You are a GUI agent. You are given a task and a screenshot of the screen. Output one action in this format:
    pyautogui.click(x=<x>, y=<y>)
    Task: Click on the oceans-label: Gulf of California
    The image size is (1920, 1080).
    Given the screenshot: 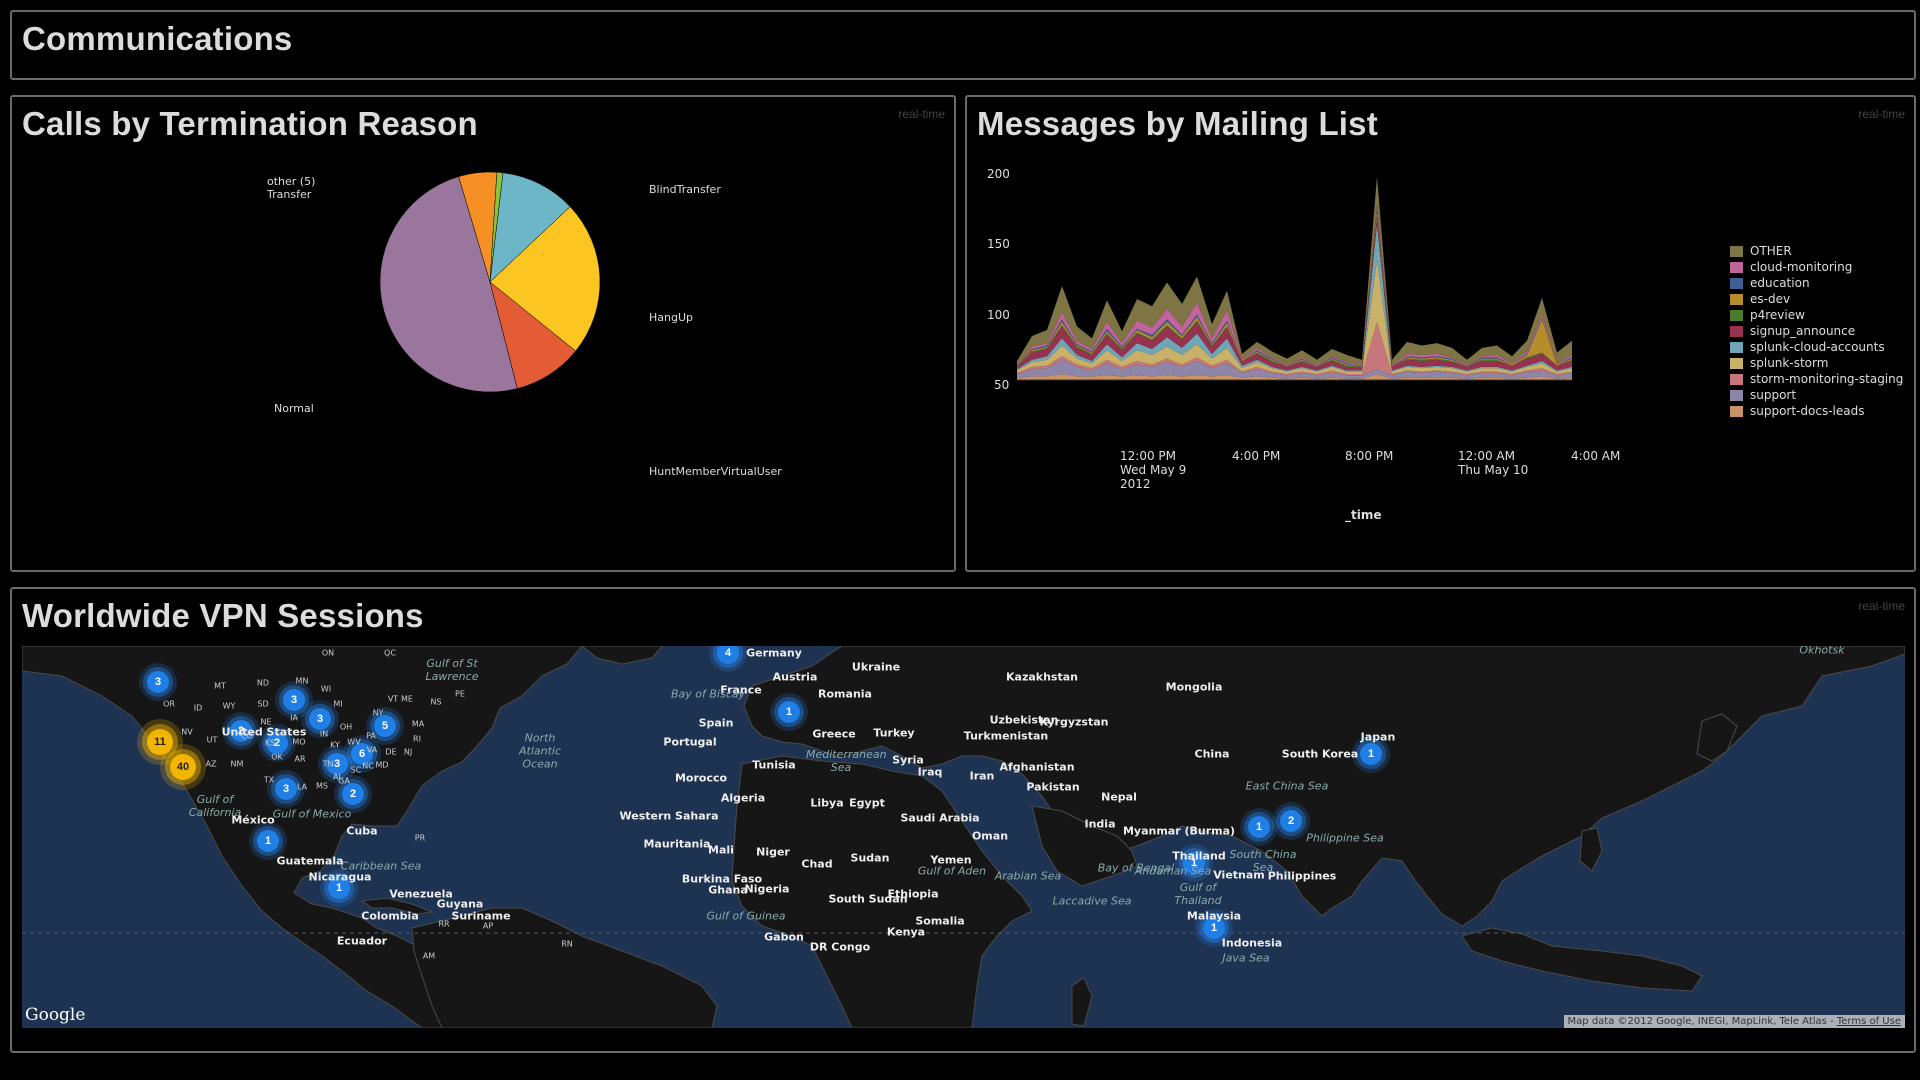 What is the action you would take?
    pyautogui.click(x=215, y=806)
    